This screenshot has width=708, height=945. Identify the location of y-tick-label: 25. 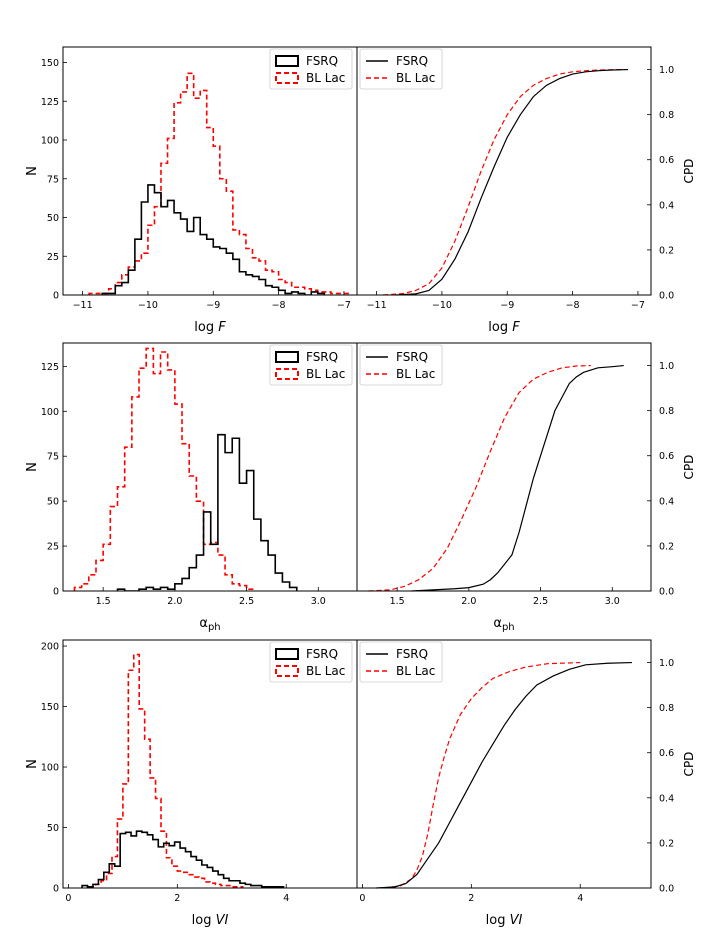
(53, 257).